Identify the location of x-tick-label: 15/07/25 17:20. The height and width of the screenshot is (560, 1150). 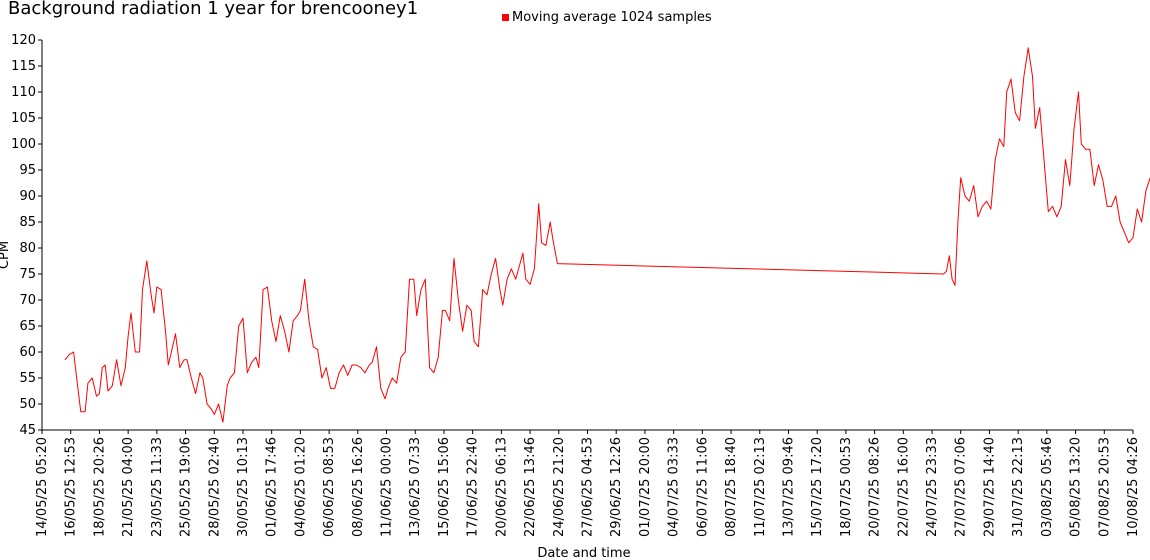
(817, 487).